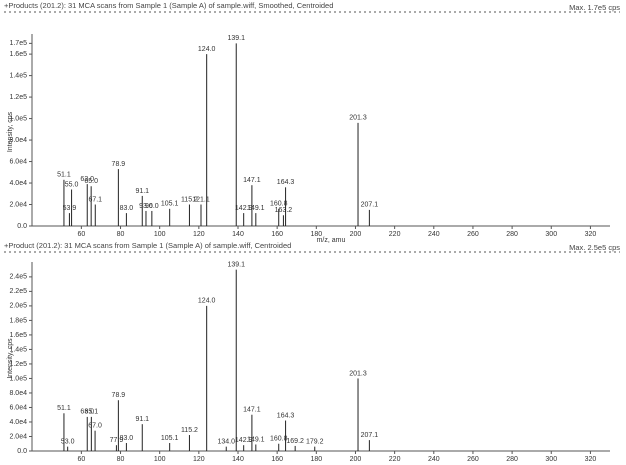 This screenshot has height=465, width=626. I want to click on peak-label: 121.1, so click(201, 199).